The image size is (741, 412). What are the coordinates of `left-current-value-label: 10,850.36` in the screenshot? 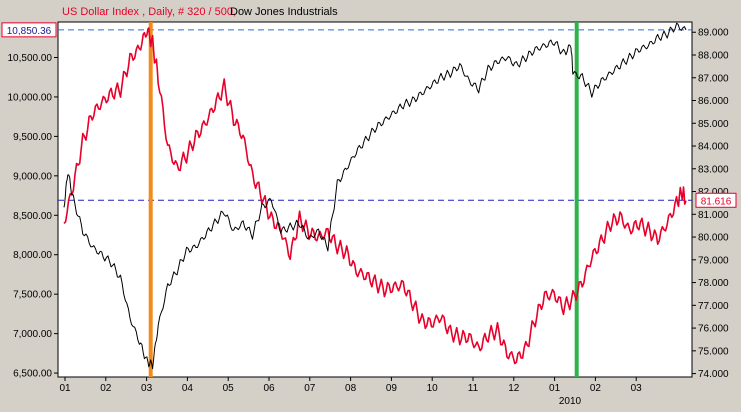 It's located at (29, 31).